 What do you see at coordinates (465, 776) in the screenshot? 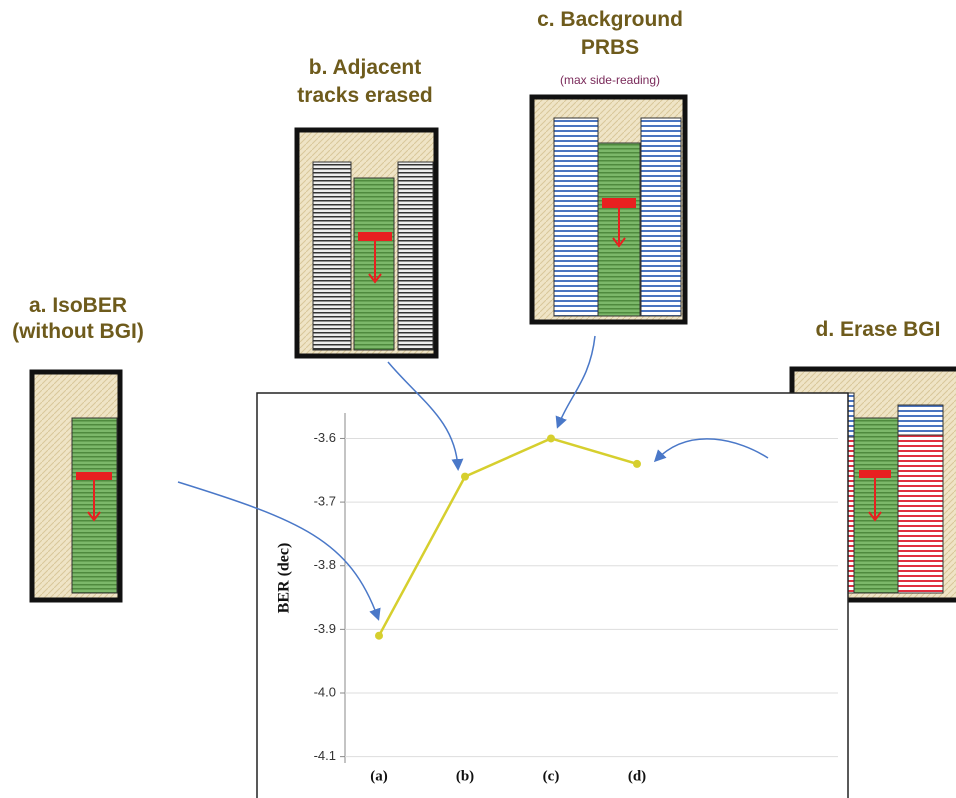
I see `x-tick-label: (b)` at bounding box center [465, 776].